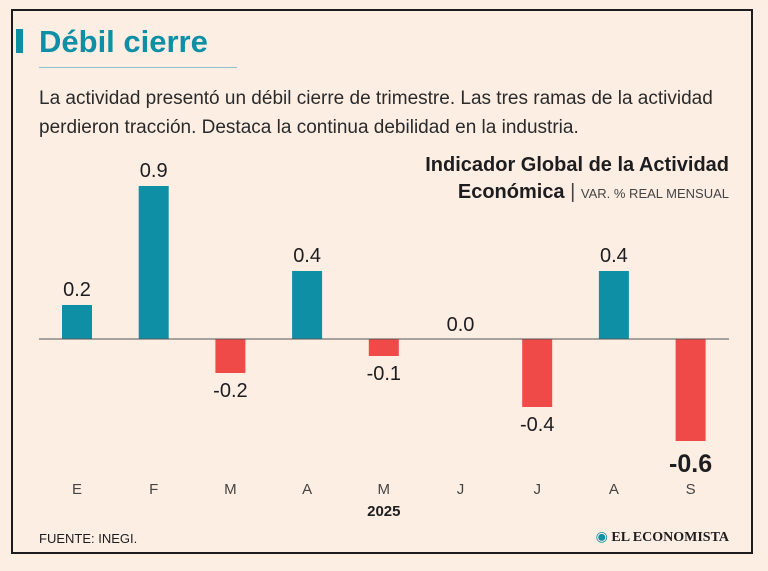 This screenshot has height=571, width=768. Describe the element at coordinates (614, 489) in the screenshot. I see `x-tick-label-8: A` at that location.